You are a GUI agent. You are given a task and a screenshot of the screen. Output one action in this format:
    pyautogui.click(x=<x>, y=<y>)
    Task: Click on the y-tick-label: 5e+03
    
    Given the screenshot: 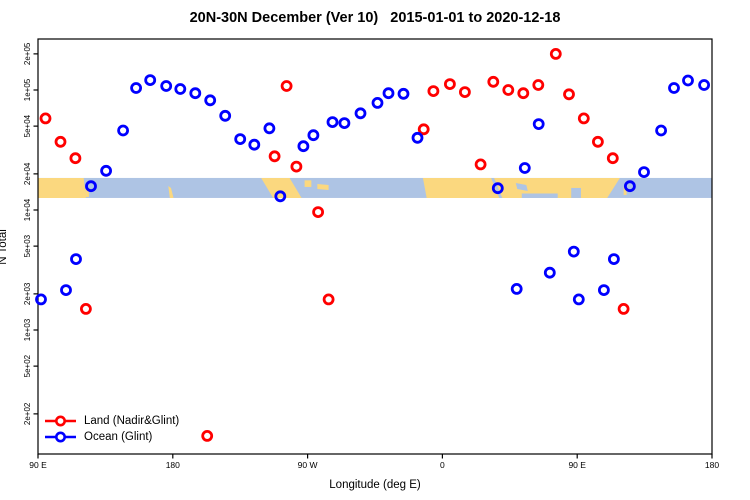 What is the action you would take?
    pyautogui.click(x=27, y=245)
    